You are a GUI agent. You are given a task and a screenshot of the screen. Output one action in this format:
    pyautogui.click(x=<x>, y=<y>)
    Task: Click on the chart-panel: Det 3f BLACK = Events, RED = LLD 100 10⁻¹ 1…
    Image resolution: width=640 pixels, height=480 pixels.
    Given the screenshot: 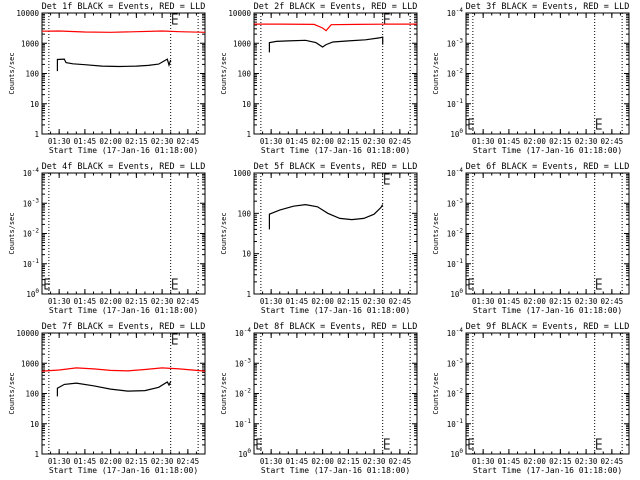 What is the action you would take?
    pyautogui.click(x=531, y=78)
    